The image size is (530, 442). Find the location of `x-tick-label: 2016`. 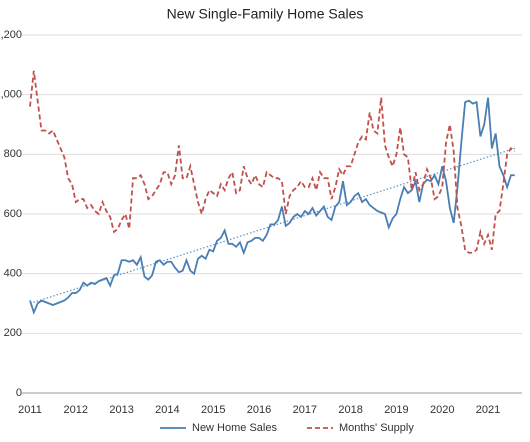

x-tick-label: 2016 is located at coordinates (259, 410).